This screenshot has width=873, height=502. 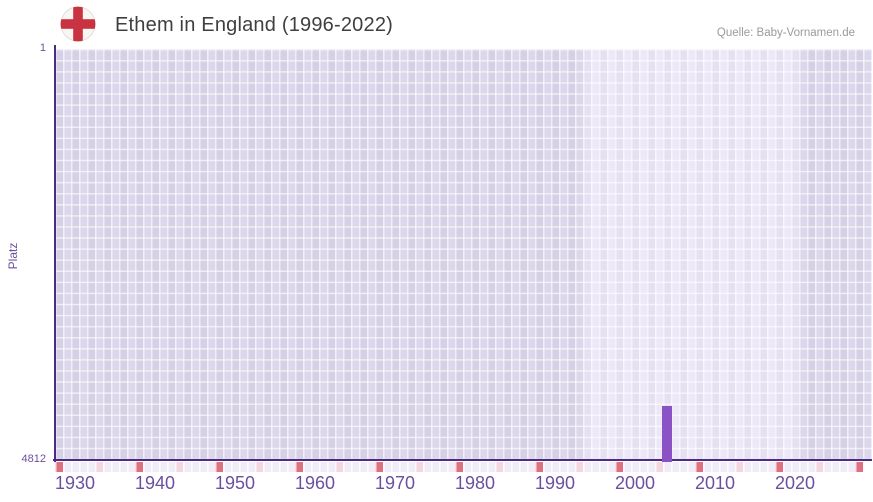 I want to click on strip-grid-lines, so click(x=459, y=467).